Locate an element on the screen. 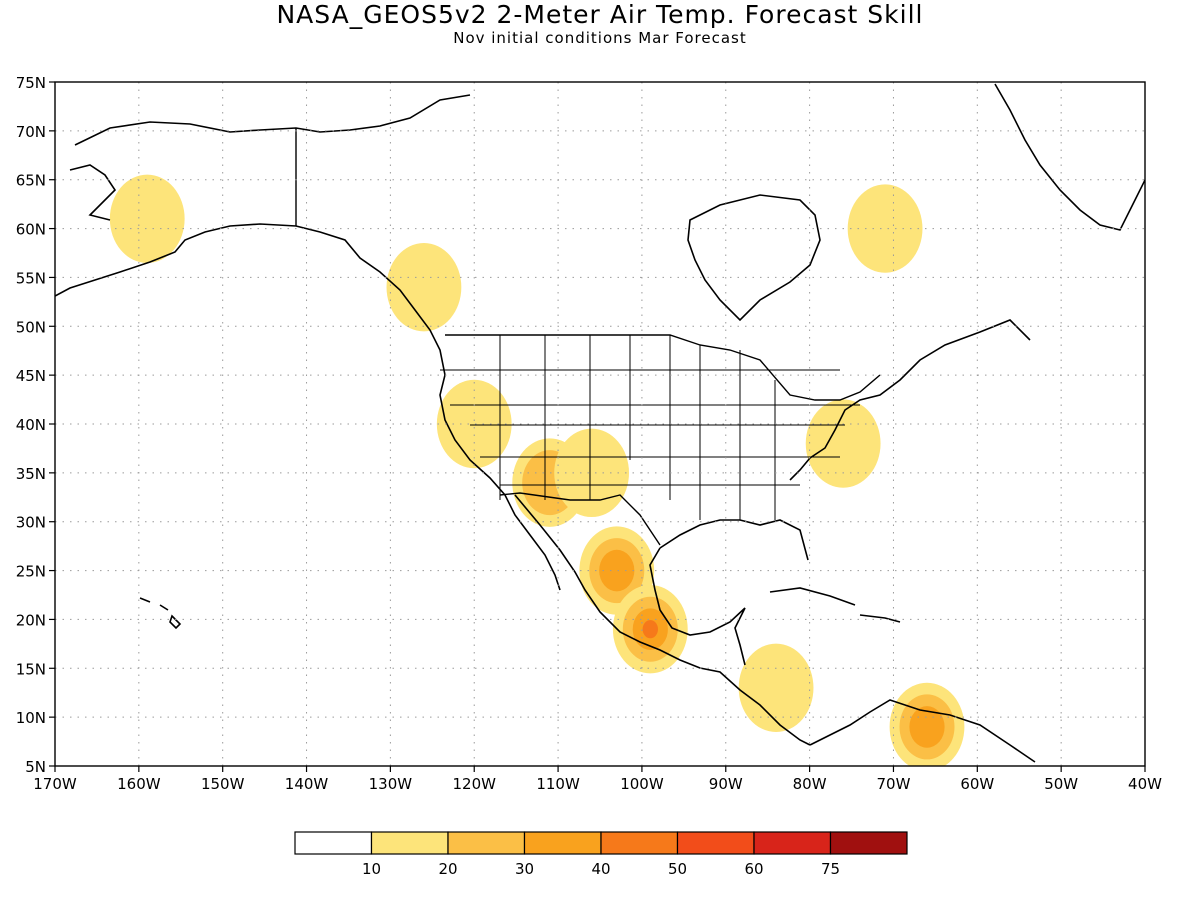  chart-subtitle: Nov initial conditions Mar Forecast is located at coordinates (600, 38).